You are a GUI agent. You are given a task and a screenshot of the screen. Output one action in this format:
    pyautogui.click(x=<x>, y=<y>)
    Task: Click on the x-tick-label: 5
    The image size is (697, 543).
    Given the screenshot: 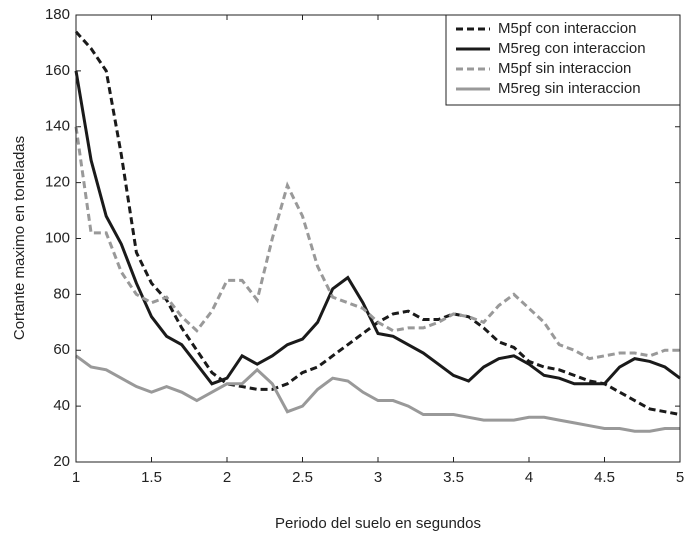 What is the action you would take?
    pyautogui.click(x=680, y=477)
    